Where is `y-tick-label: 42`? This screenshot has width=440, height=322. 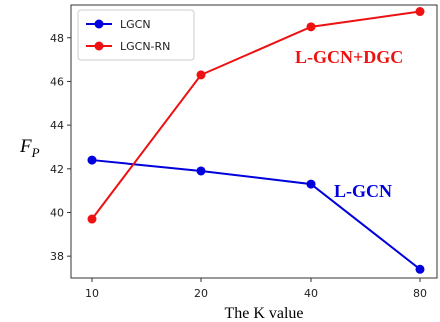 y-tick-label: 42 is located at coordinates (57, 169).